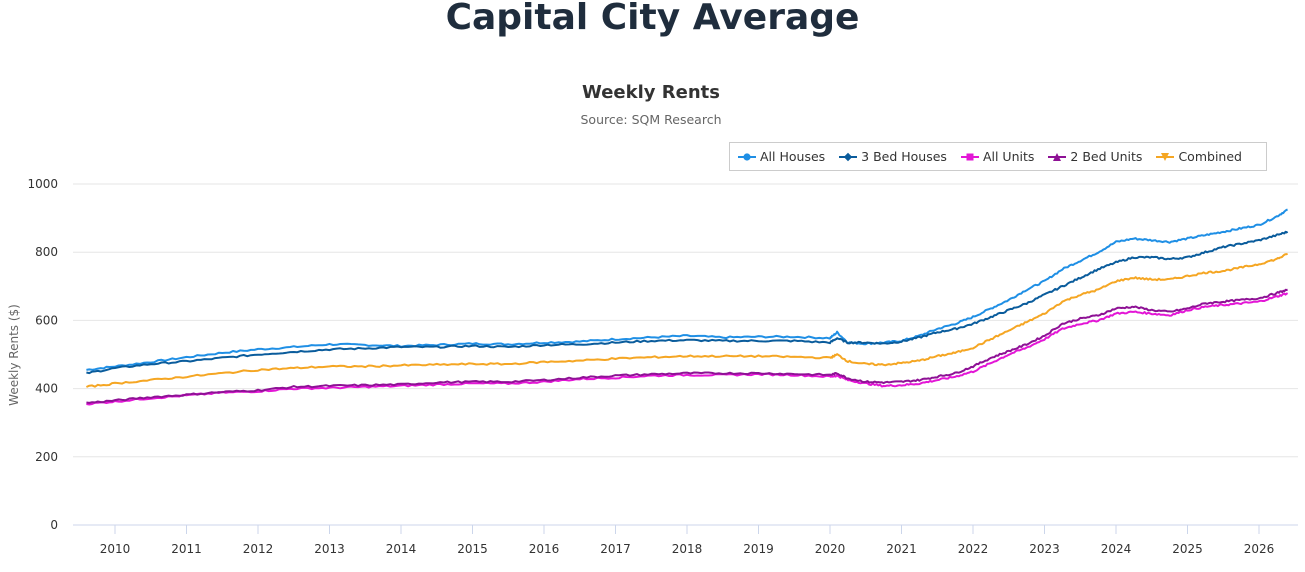 This screenshot has width=1305, height=572. Describe the element at coordinates (1044, 549) in the screenshot. I see `x-tick-label: 2023` at that location.